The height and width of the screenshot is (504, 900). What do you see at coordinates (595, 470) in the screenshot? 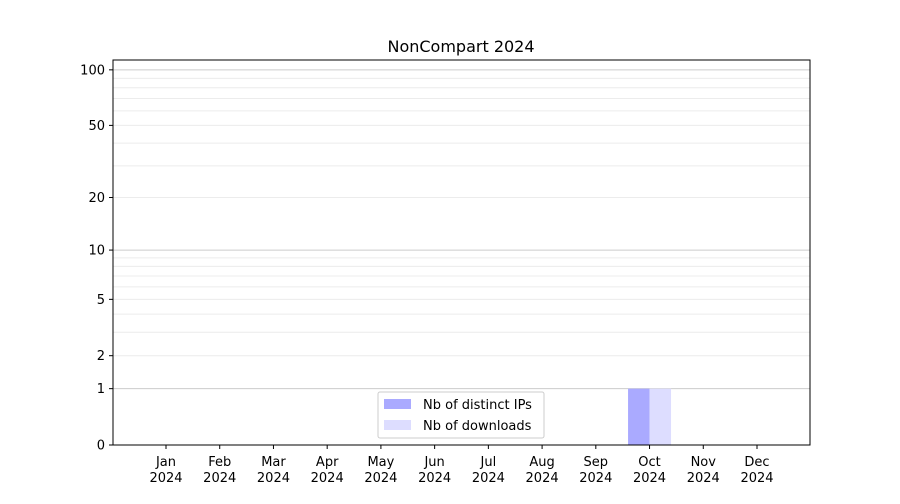
I see `x-tick-label: Sep 2024` at bounding box center [595, 470].